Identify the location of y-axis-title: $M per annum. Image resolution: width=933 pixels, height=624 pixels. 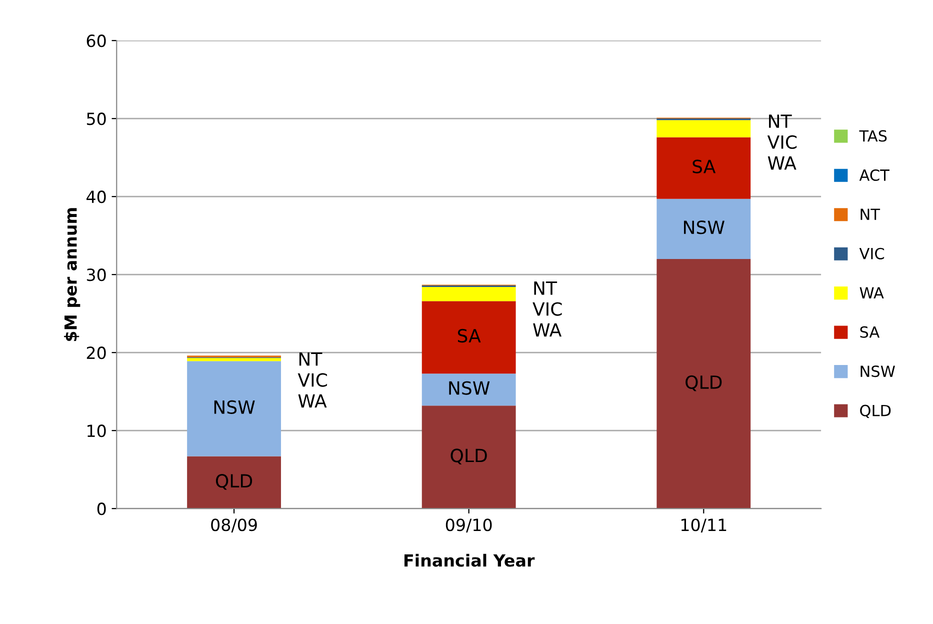
(72, 274).